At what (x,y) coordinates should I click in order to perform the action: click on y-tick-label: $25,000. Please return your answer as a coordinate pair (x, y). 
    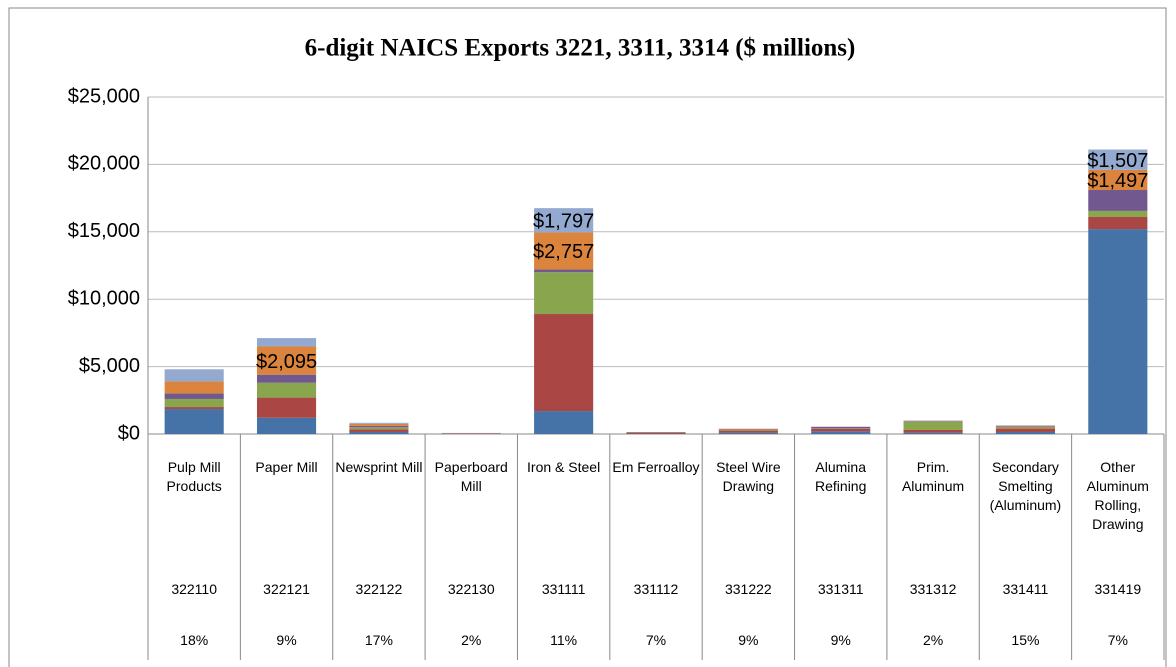
    Looking at the image, I should click on (104, 96).